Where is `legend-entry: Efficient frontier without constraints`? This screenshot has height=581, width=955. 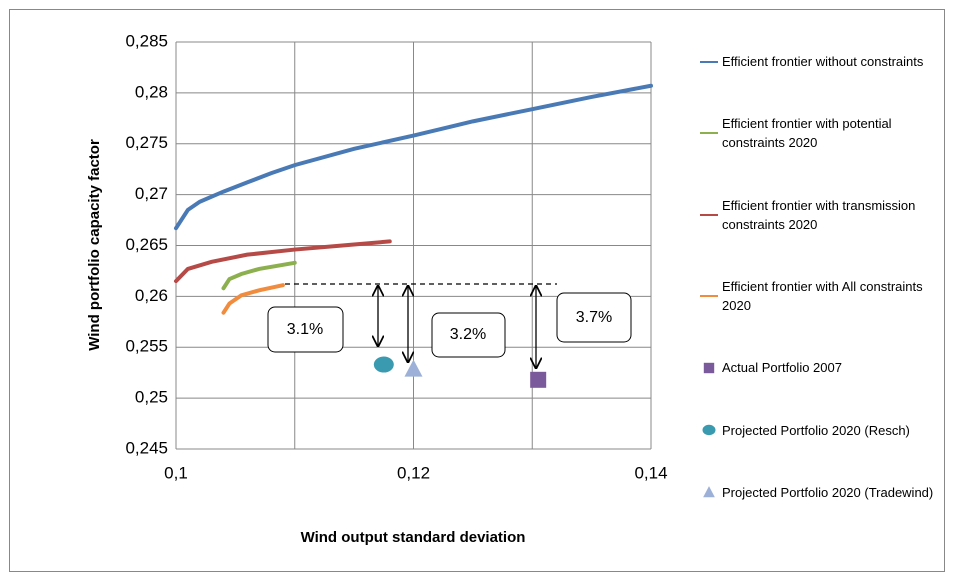 legend-entry: Efficient frontier without constraints is located at coordinates (822, 61).